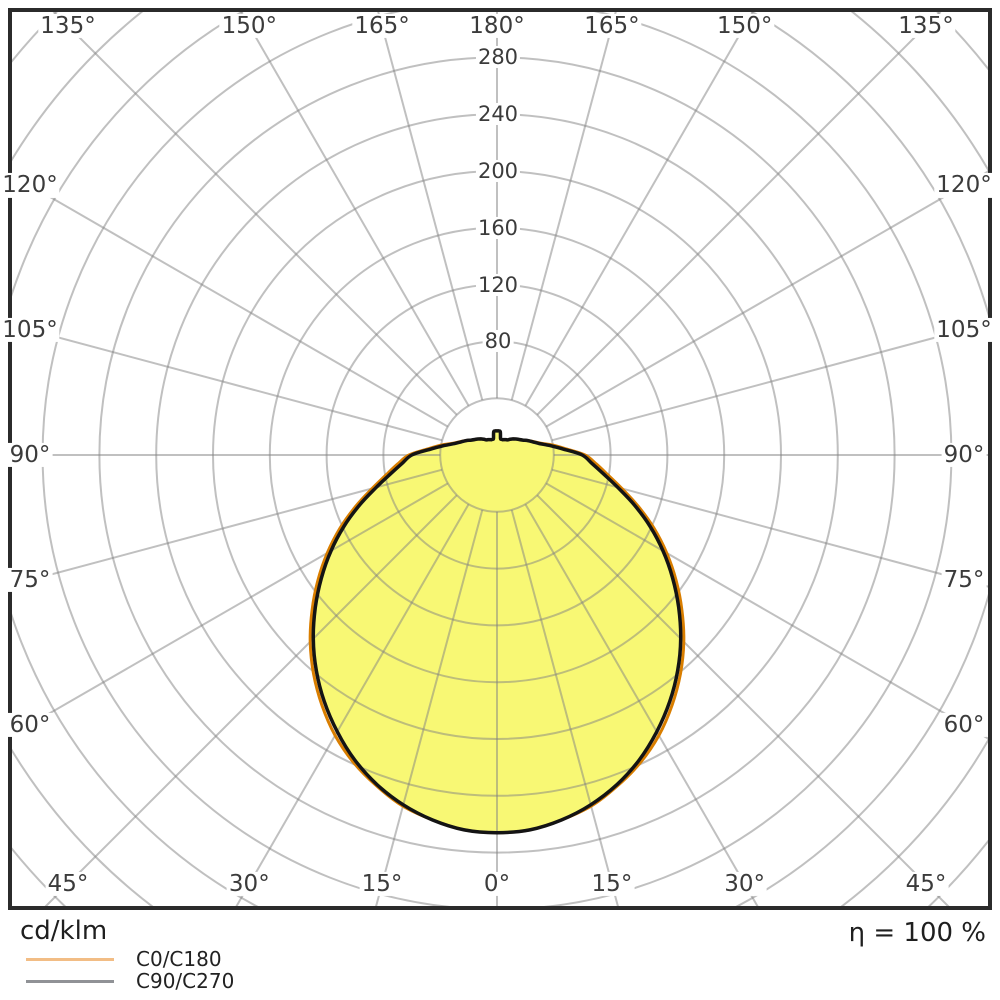  Describe the element at coordinates (498, 284) in the screenshot. I see `radial-tick-label: 120` at that location.